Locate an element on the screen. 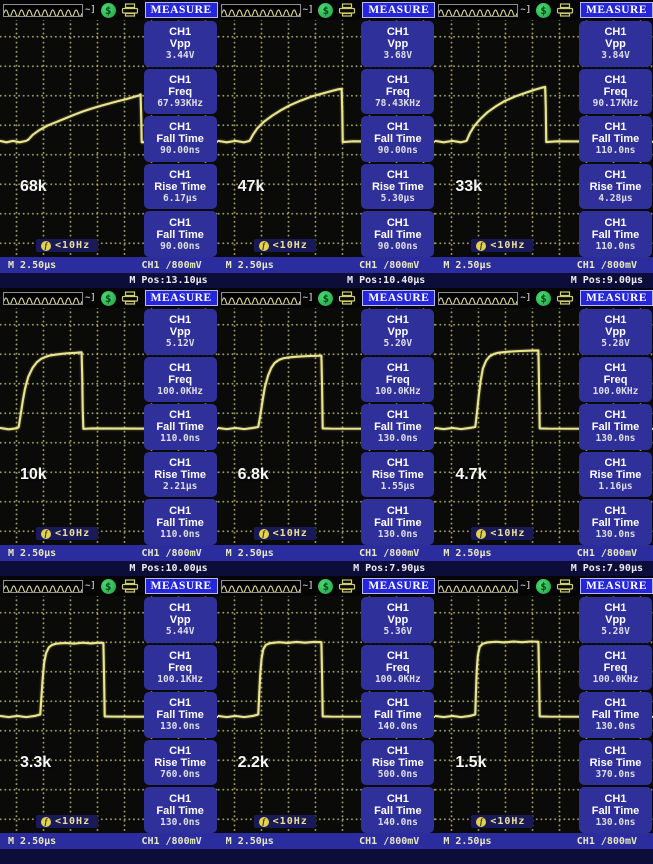  measurement-box-vpp: CH1 Vpp 5.20V is located at coordinates (398, 332).